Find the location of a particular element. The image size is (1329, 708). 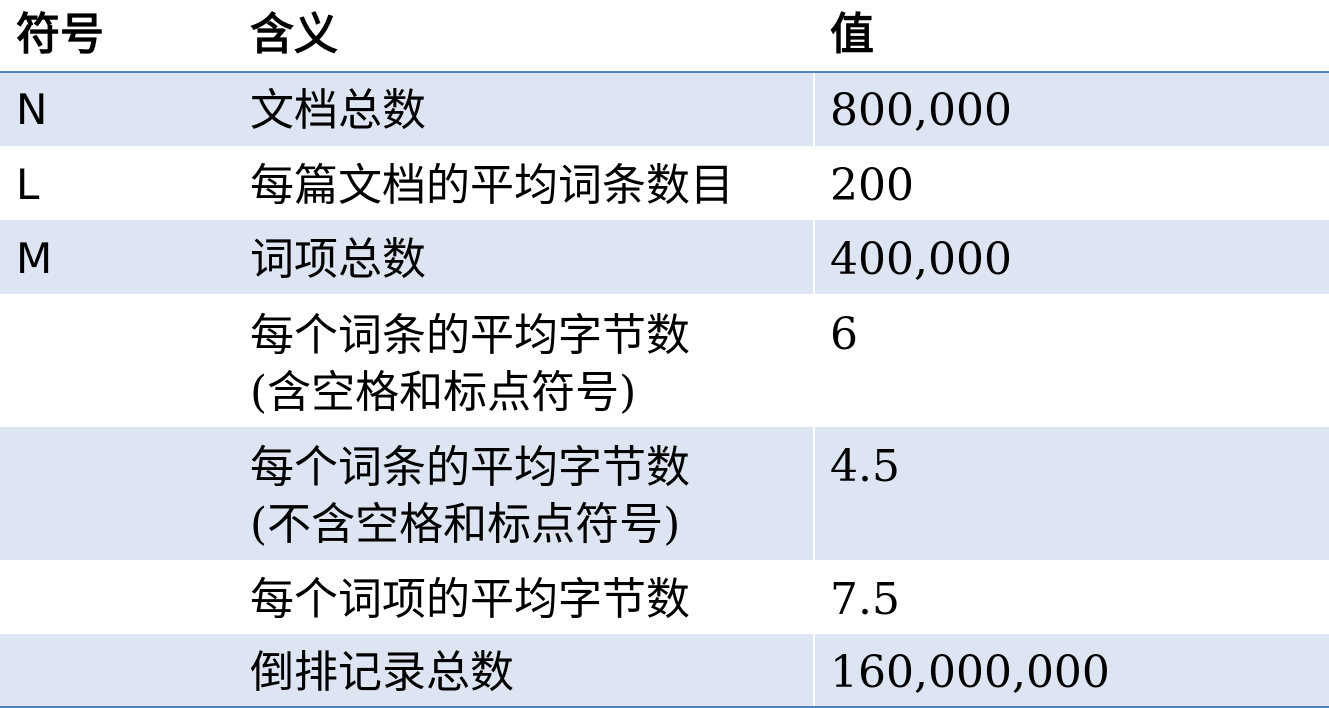

table-row: M 词项总数 400,000 is located at coordinates (664, 257).